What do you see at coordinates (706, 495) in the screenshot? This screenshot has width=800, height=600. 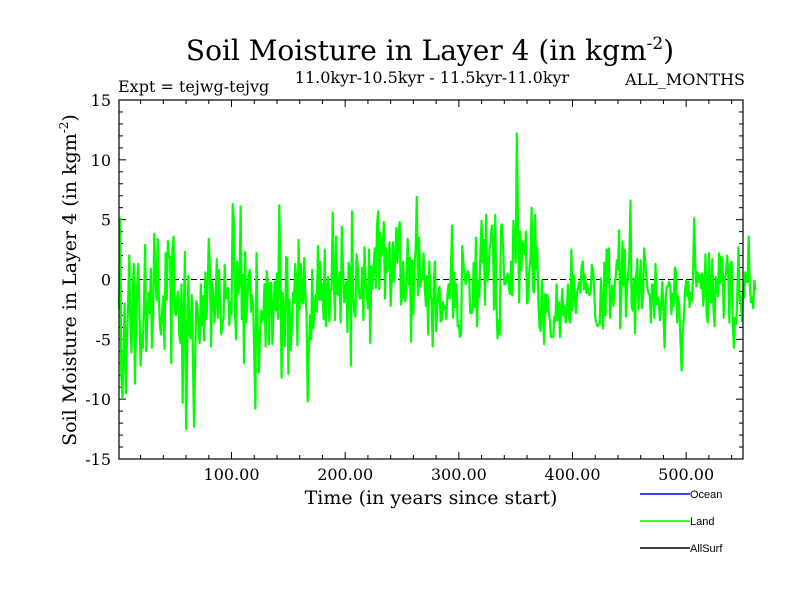 I see `legend-label-ocean: Ocean` at bounding box center [706, 495].